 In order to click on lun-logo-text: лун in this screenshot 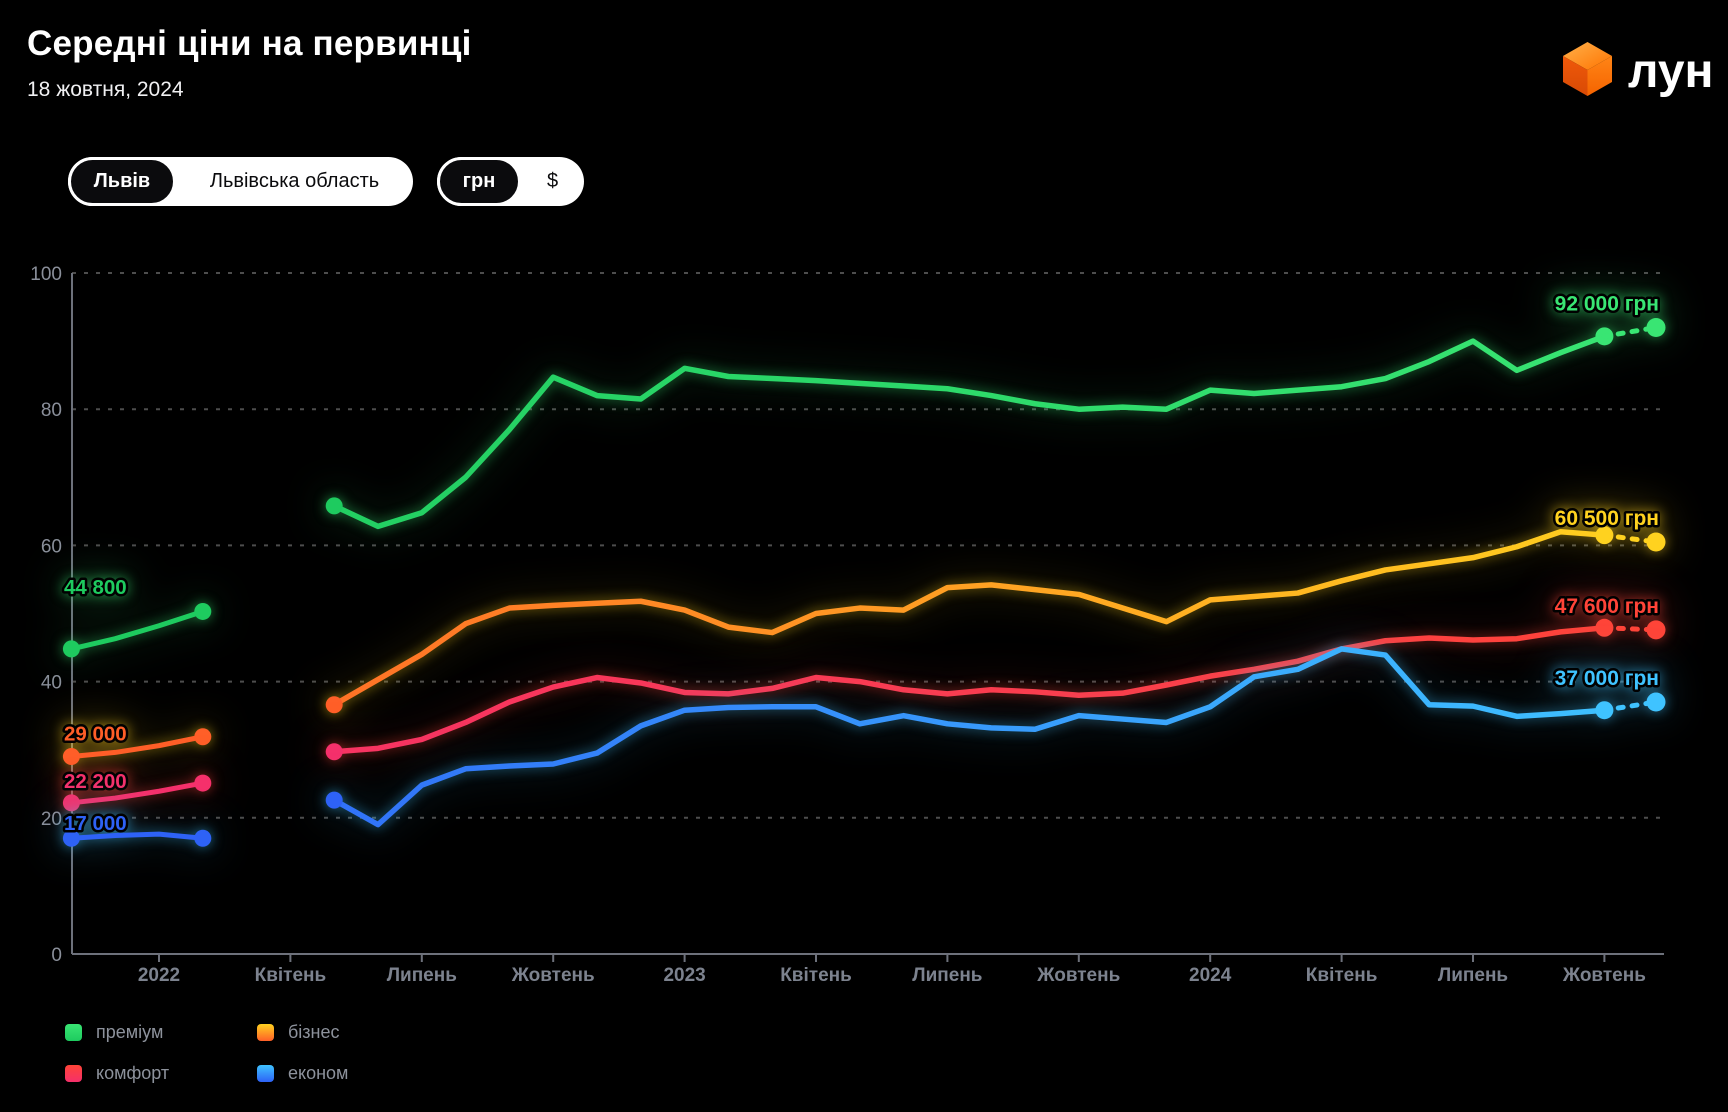, I will do `click(1671, 71)`.